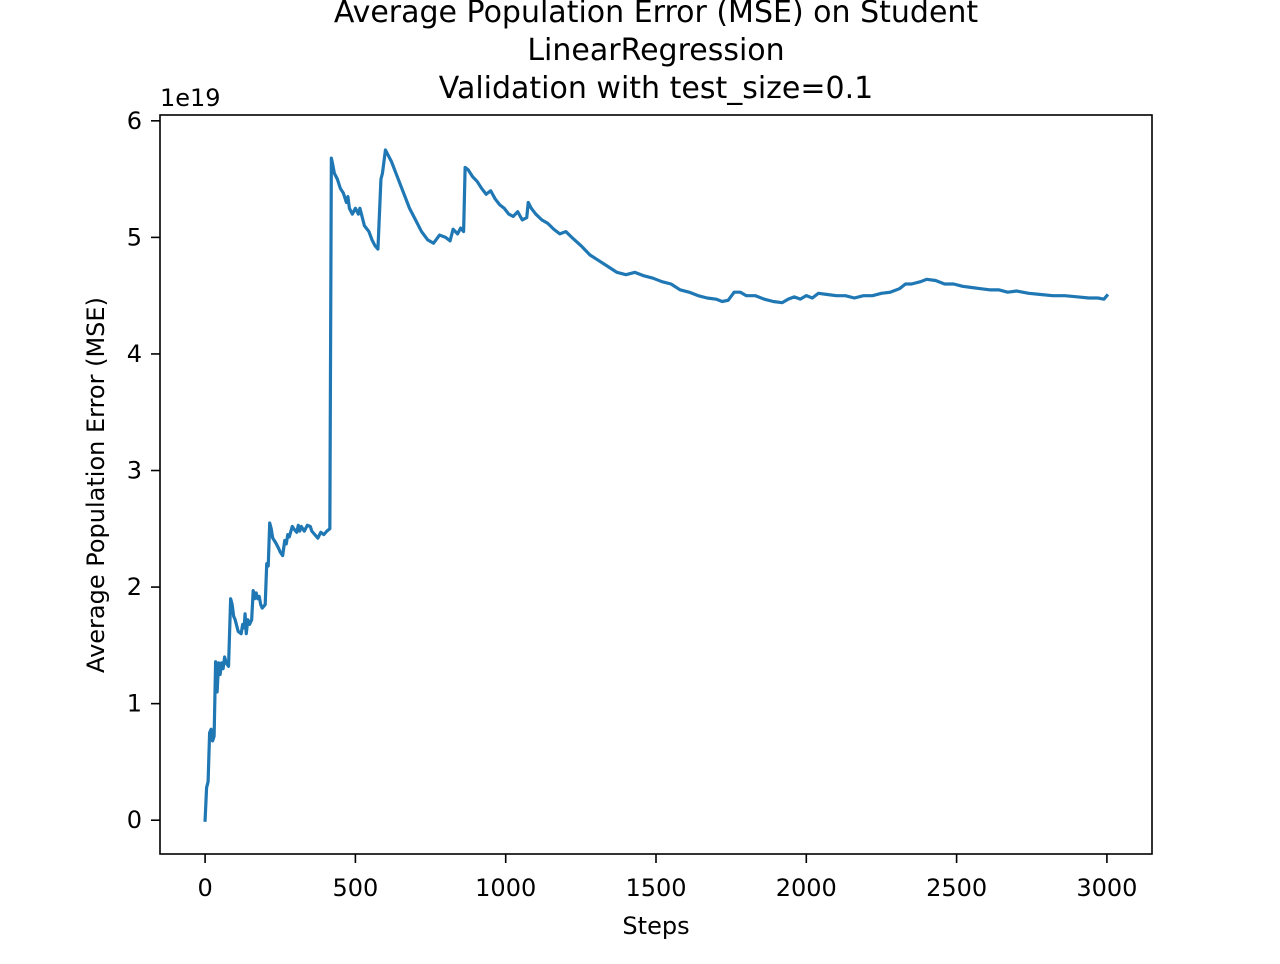  What do you see at coordinates (655, 926) in the screenshot?
I see `x-axis-label: Steps` at bounding box center [655, 926].